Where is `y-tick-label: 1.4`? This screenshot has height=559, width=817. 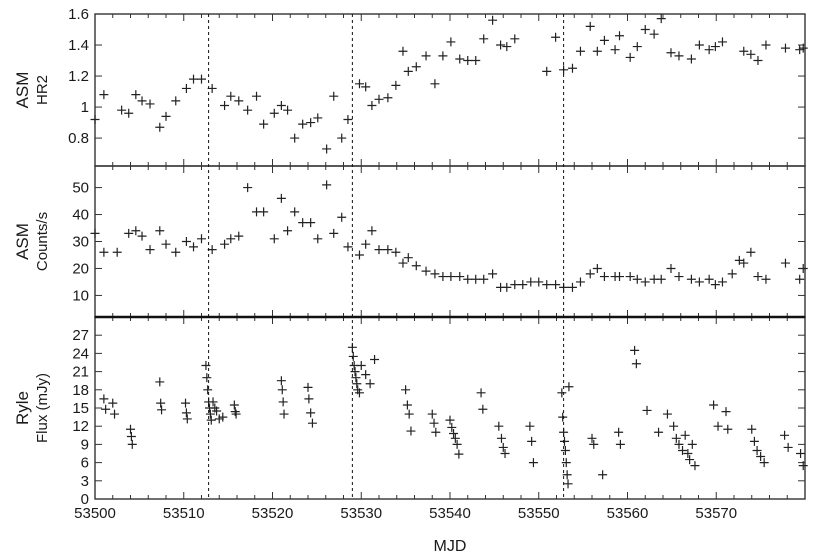 y-tick-label: 1.4 is located at coordinates (78, 45).